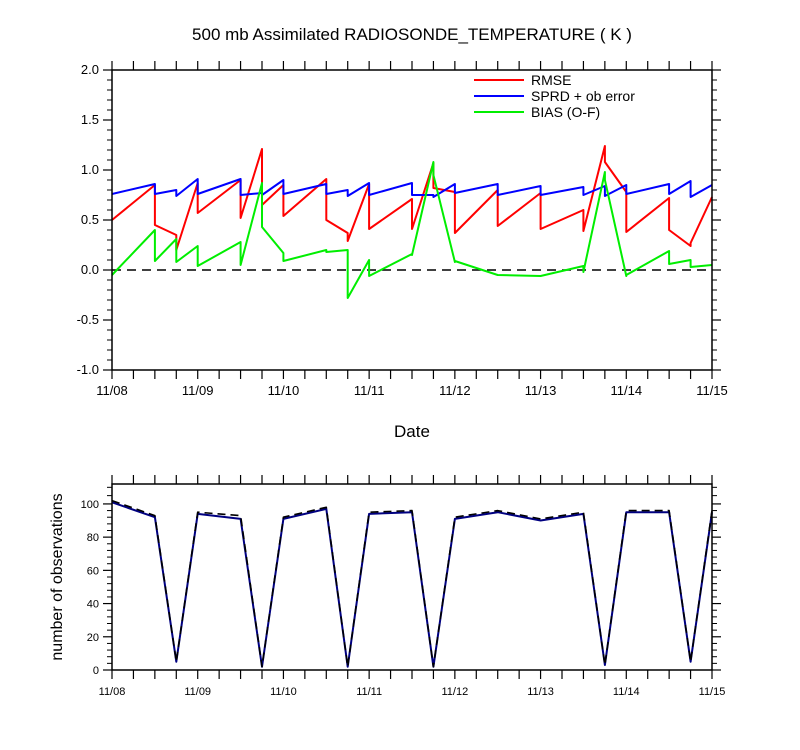 This screenshot has width=800, height=750. What do you see at coordinates (96, 671) in the screenshot?
I see `y-tick-label: 0` at bounding box center [96, 671].